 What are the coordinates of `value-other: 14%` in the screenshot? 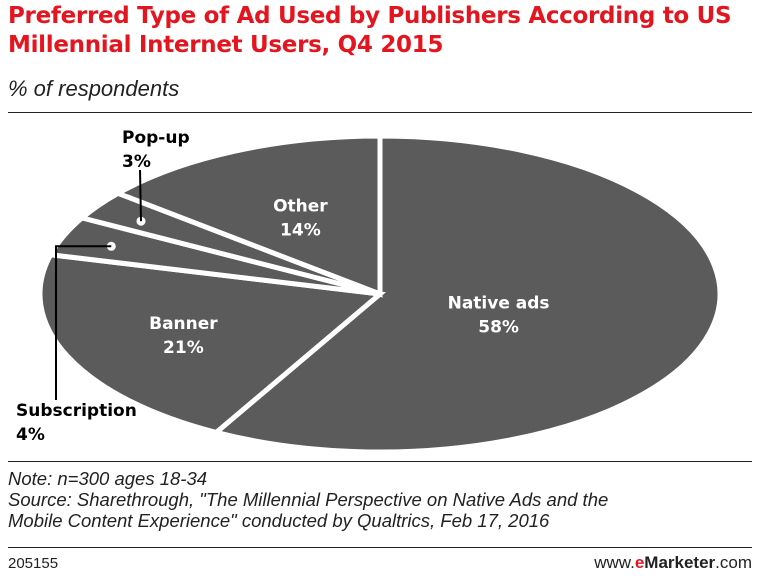 It's located at (300, 230).